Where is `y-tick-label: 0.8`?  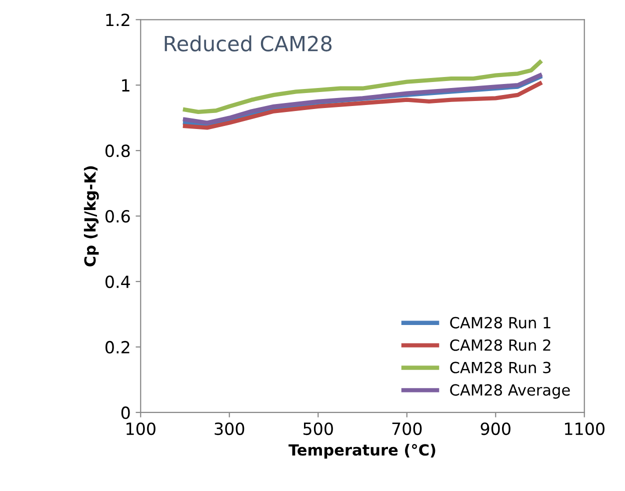
y-tick-label: 0.8 is located at coordinates (117, 151).